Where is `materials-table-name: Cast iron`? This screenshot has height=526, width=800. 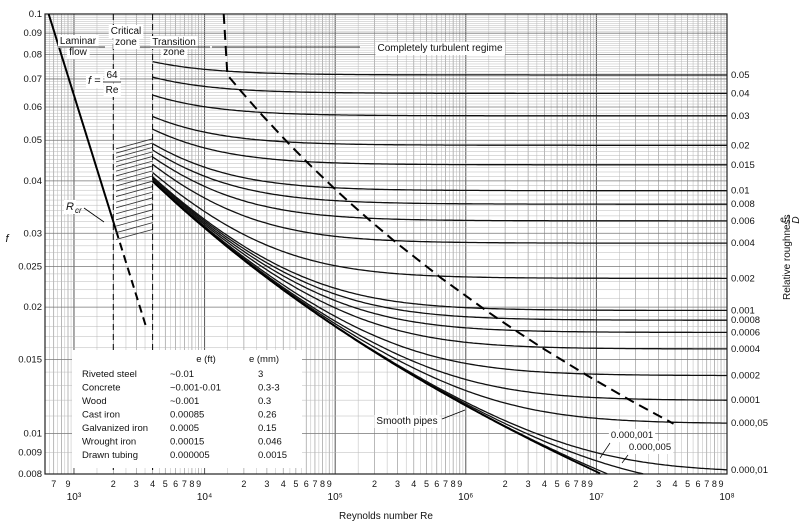 materials-table-name: Cast iron is located at coordinates (101, 415).